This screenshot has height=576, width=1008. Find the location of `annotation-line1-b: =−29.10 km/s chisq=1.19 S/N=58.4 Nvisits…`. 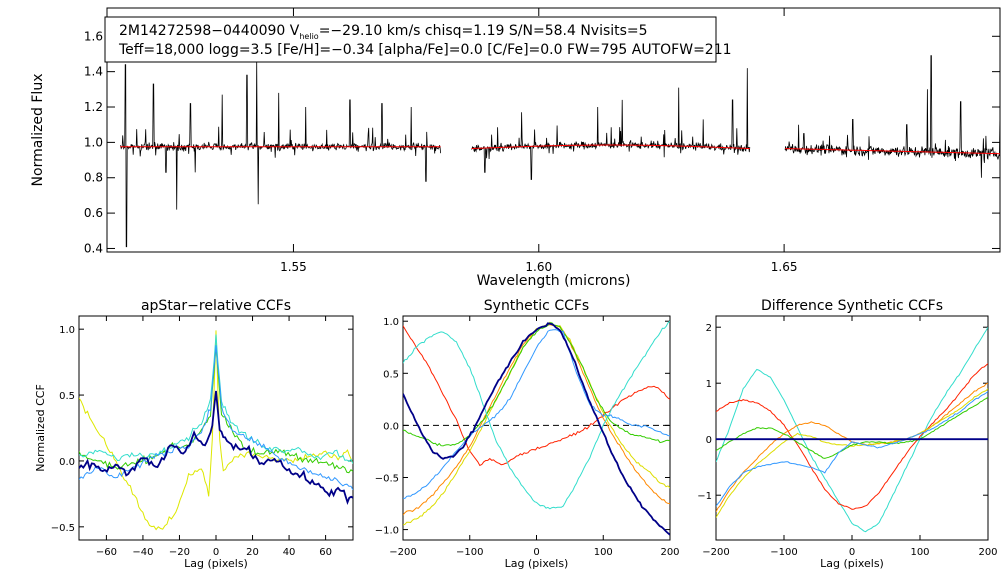

annotation-line1-b: =−29.10 km/s chisq=1.19 S/N=58.4 Nvisits… is located at coordinates (483, 31).